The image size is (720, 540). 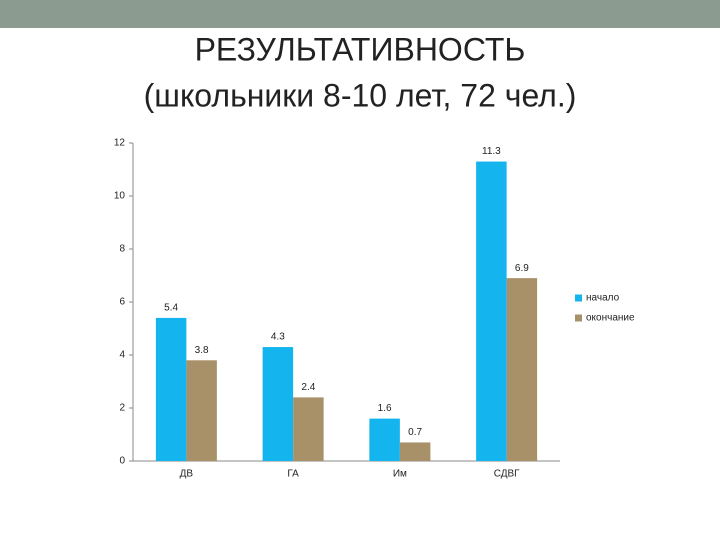 I want to click on x-tick-label: ГА, so click(x=293, y=474).